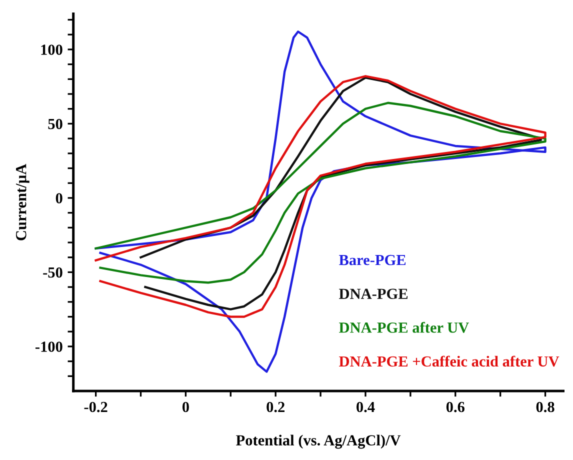 This screenshot has height=460, width=573. Describe the element at coordinates (365, 407) in the screenshot. I see `x-tick-label: 0.4` at that location.